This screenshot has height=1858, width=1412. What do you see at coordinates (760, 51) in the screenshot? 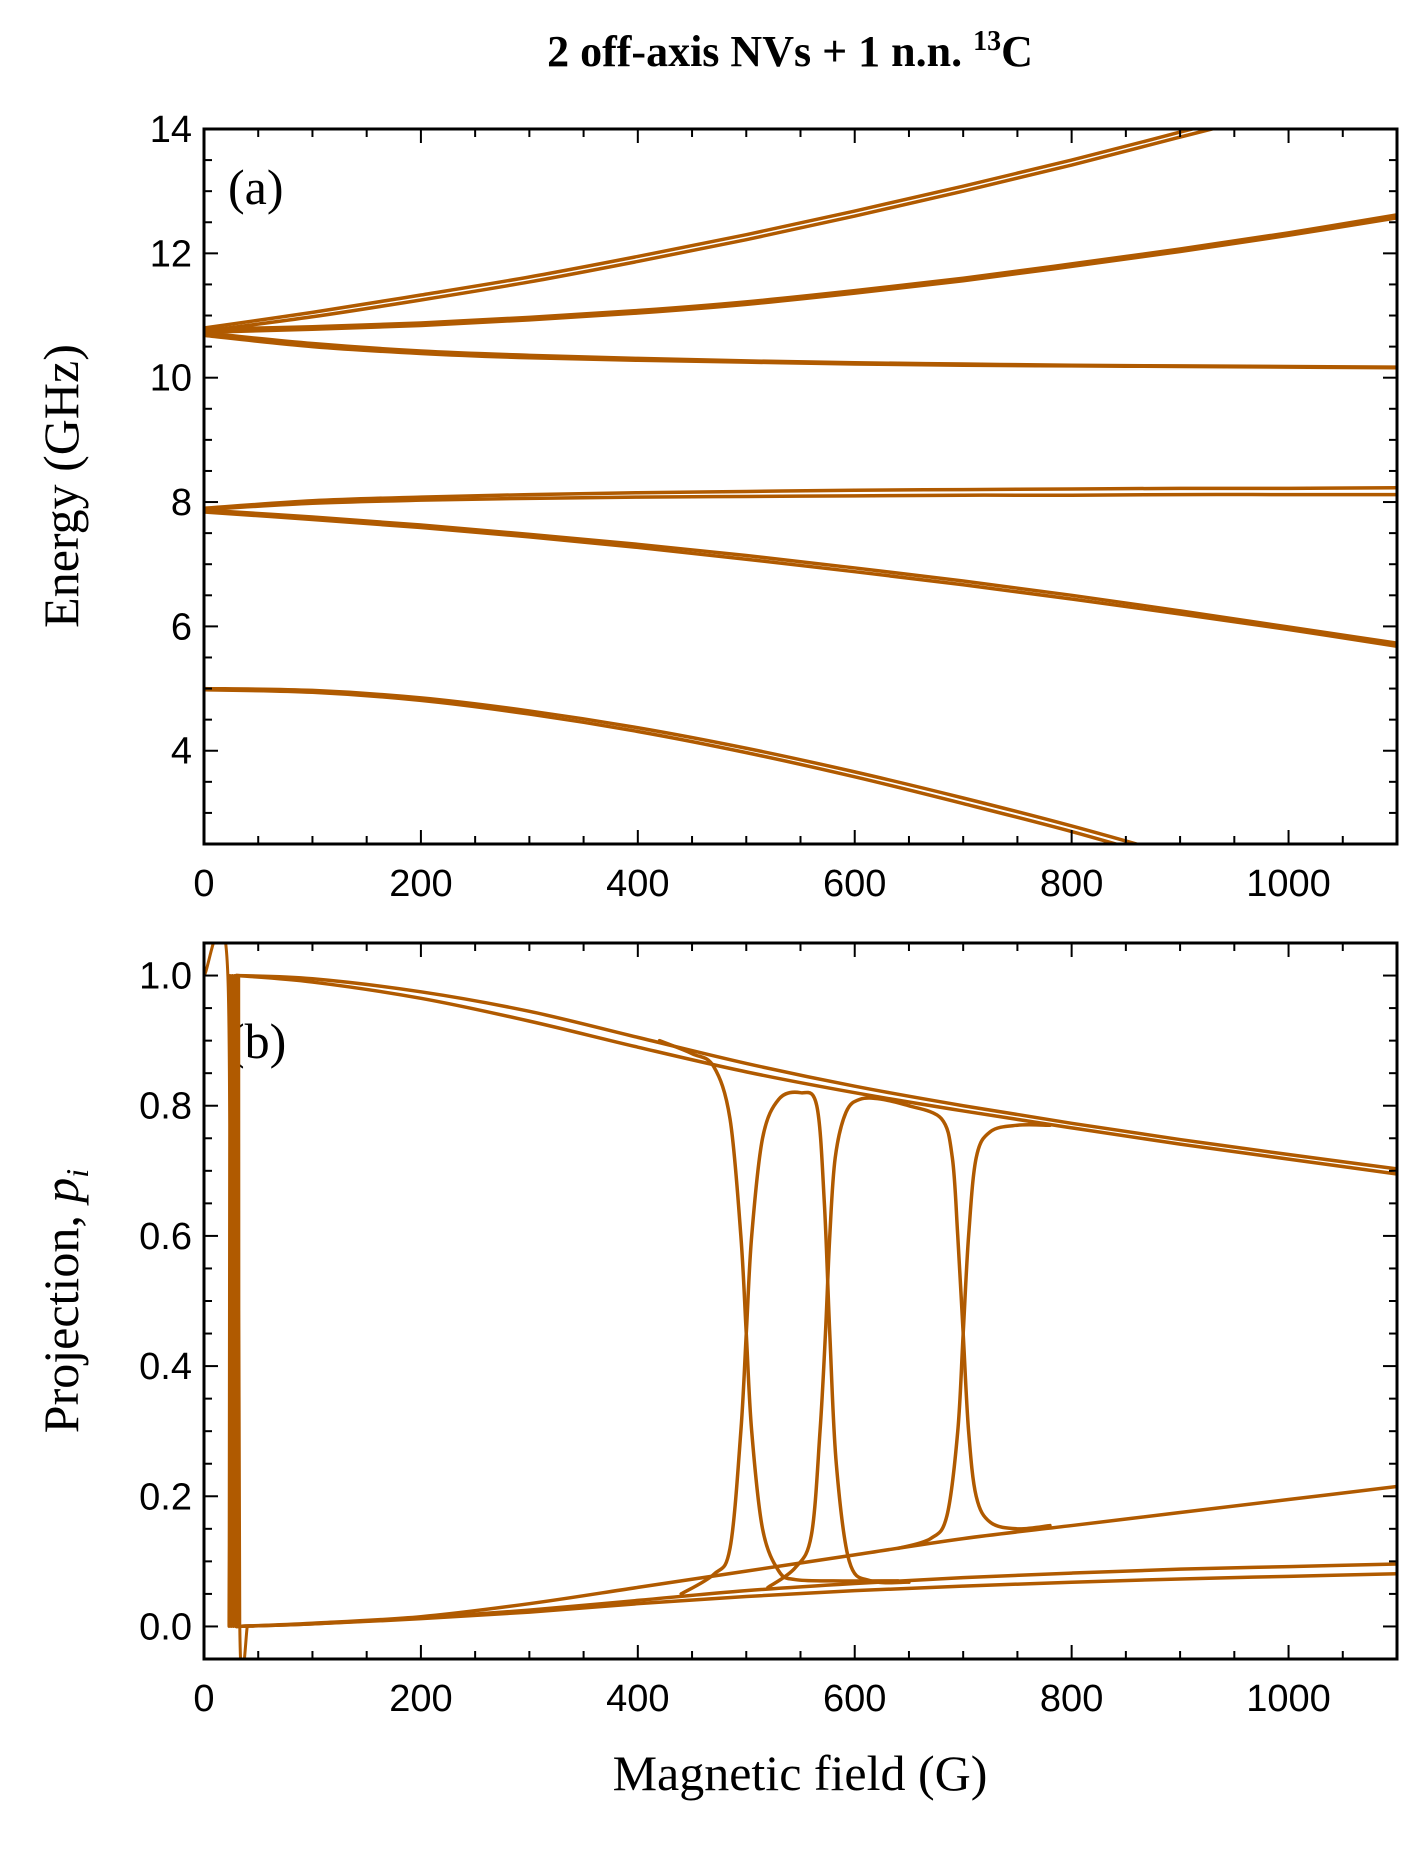
I see `title-main: 2 off-axis NVs + 1 n.n.` at bounding box center [760, 51].